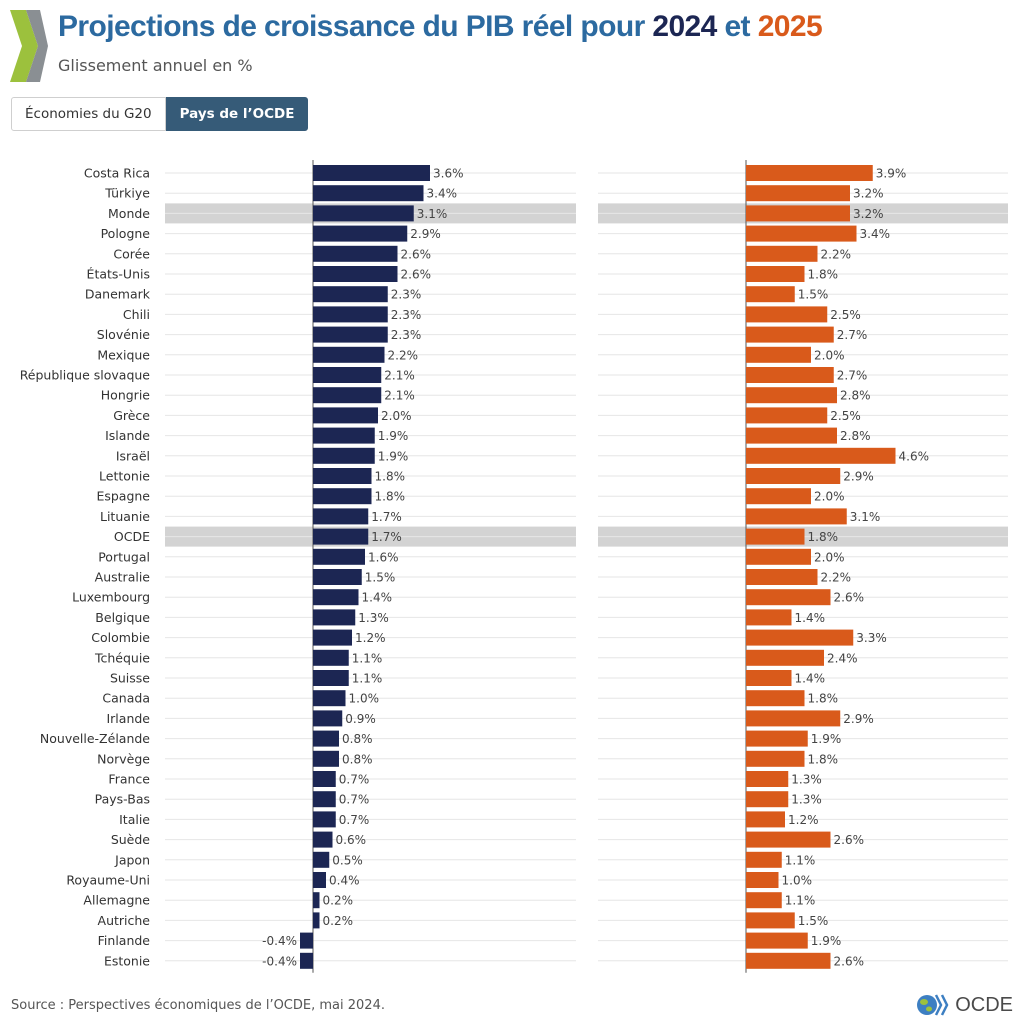  Describe the element at coordinates (126, 395) in the screenshot. I see `category-label: Hongrie` at that location.